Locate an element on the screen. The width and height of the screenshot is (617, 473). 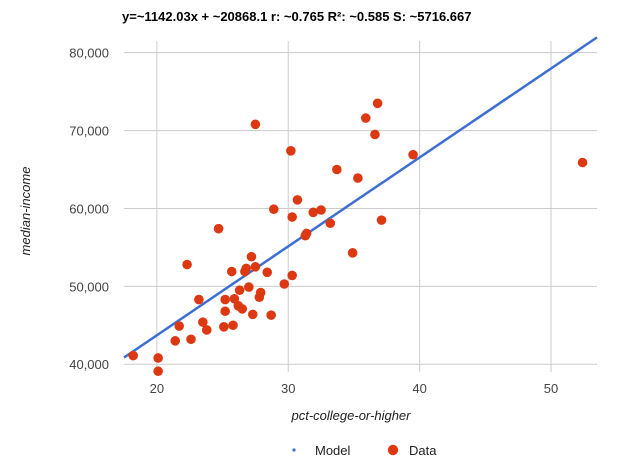
x-tick-label: 30 is located at coordinates (288, 388).